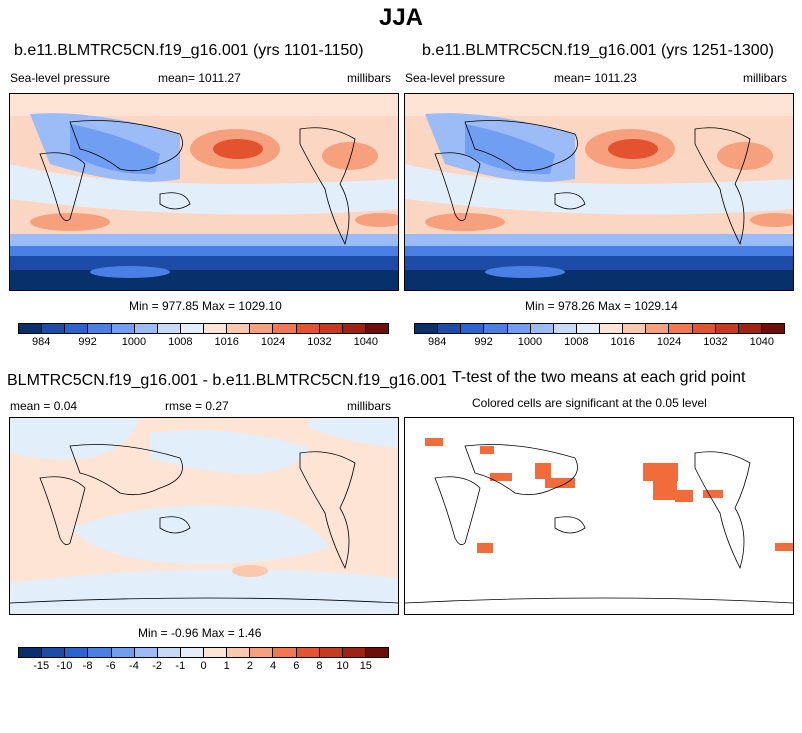 The height and width of the screenshot is (733, 802). I want to click on panel1-colorbar-ticks: 984 992 1000 1008 1016 1024 1032 1040, so click(203, 343).